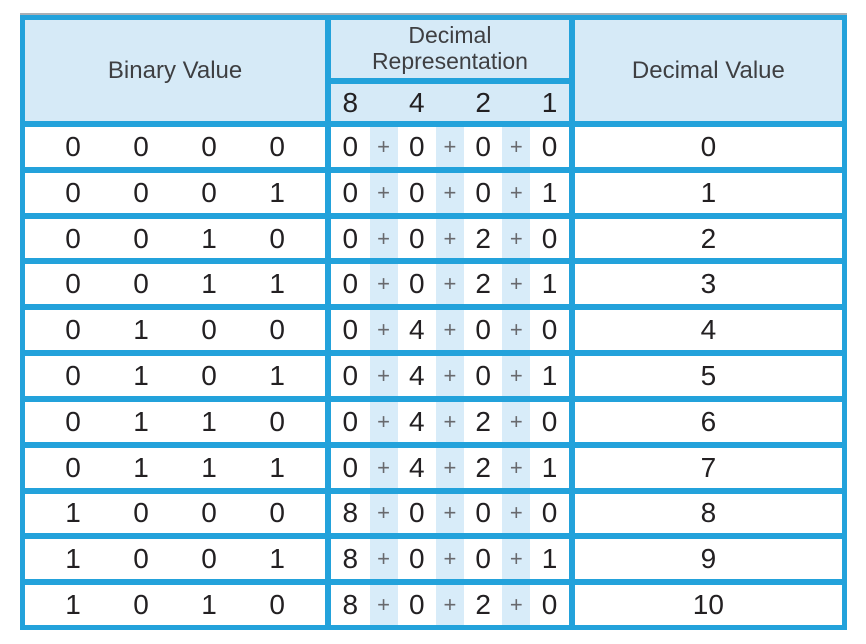 The width and height of the screenshot is (866, 644). What do you see at coordinates (708, 284) in the screenshot?
I see `decimal-value-cell: 3` at bounding box center [708, 284].